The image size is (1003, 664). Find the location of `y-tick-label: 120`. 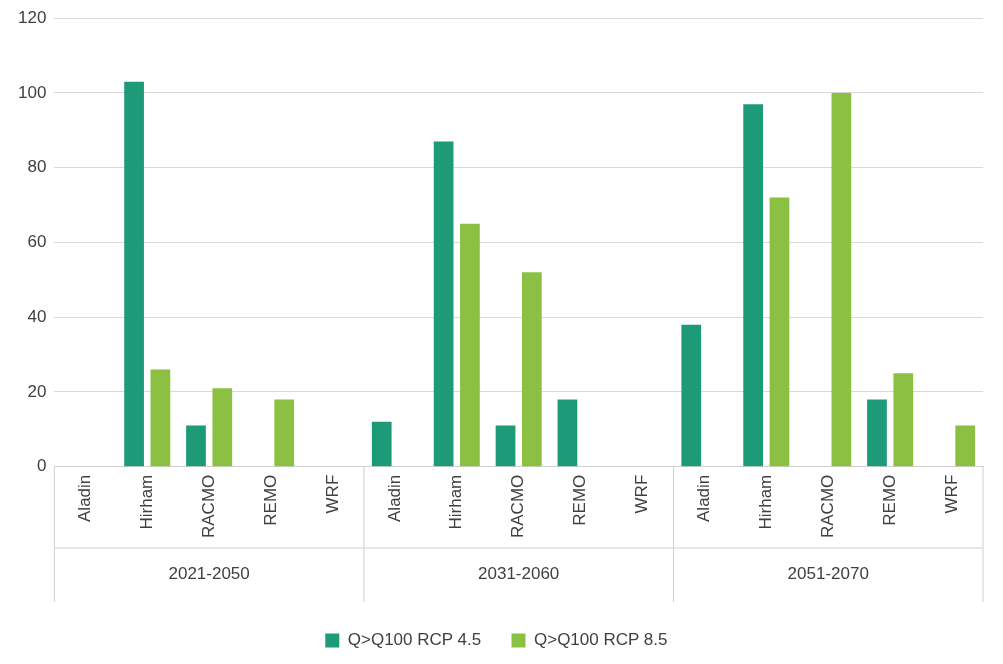

y-tick-label: 120 is located at coordinates (32, 17).